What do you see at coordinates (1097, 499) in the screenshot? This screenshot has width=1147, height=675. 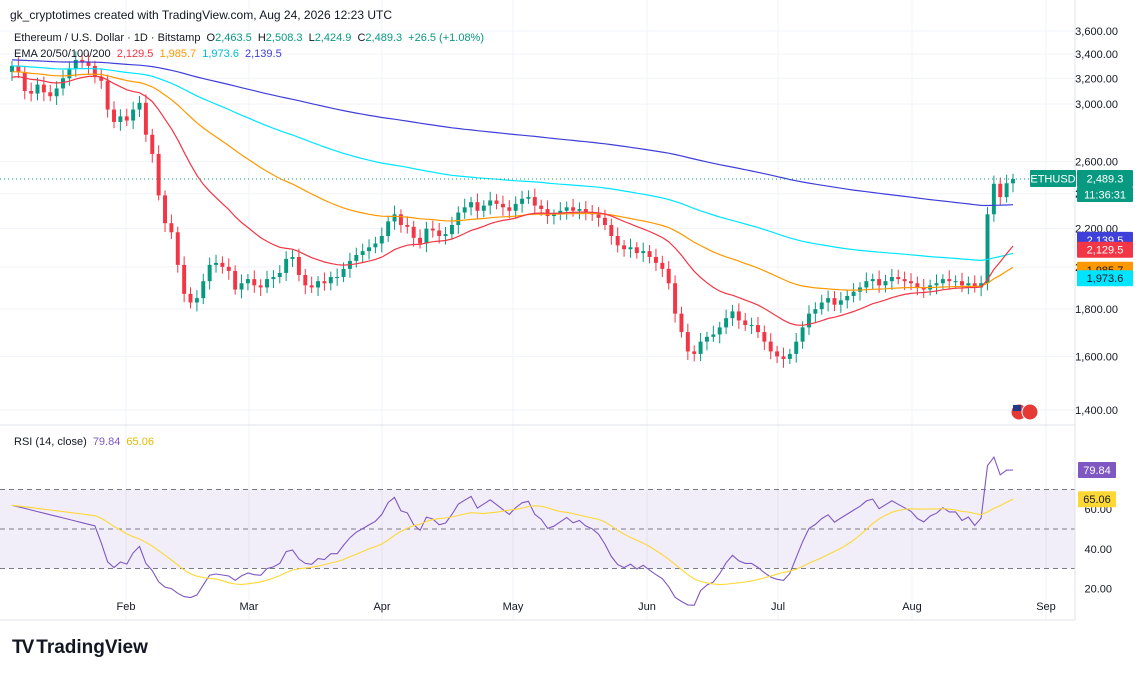 I see `rsi-ma-badge: 65.06` at bounding box center [1097, 499].